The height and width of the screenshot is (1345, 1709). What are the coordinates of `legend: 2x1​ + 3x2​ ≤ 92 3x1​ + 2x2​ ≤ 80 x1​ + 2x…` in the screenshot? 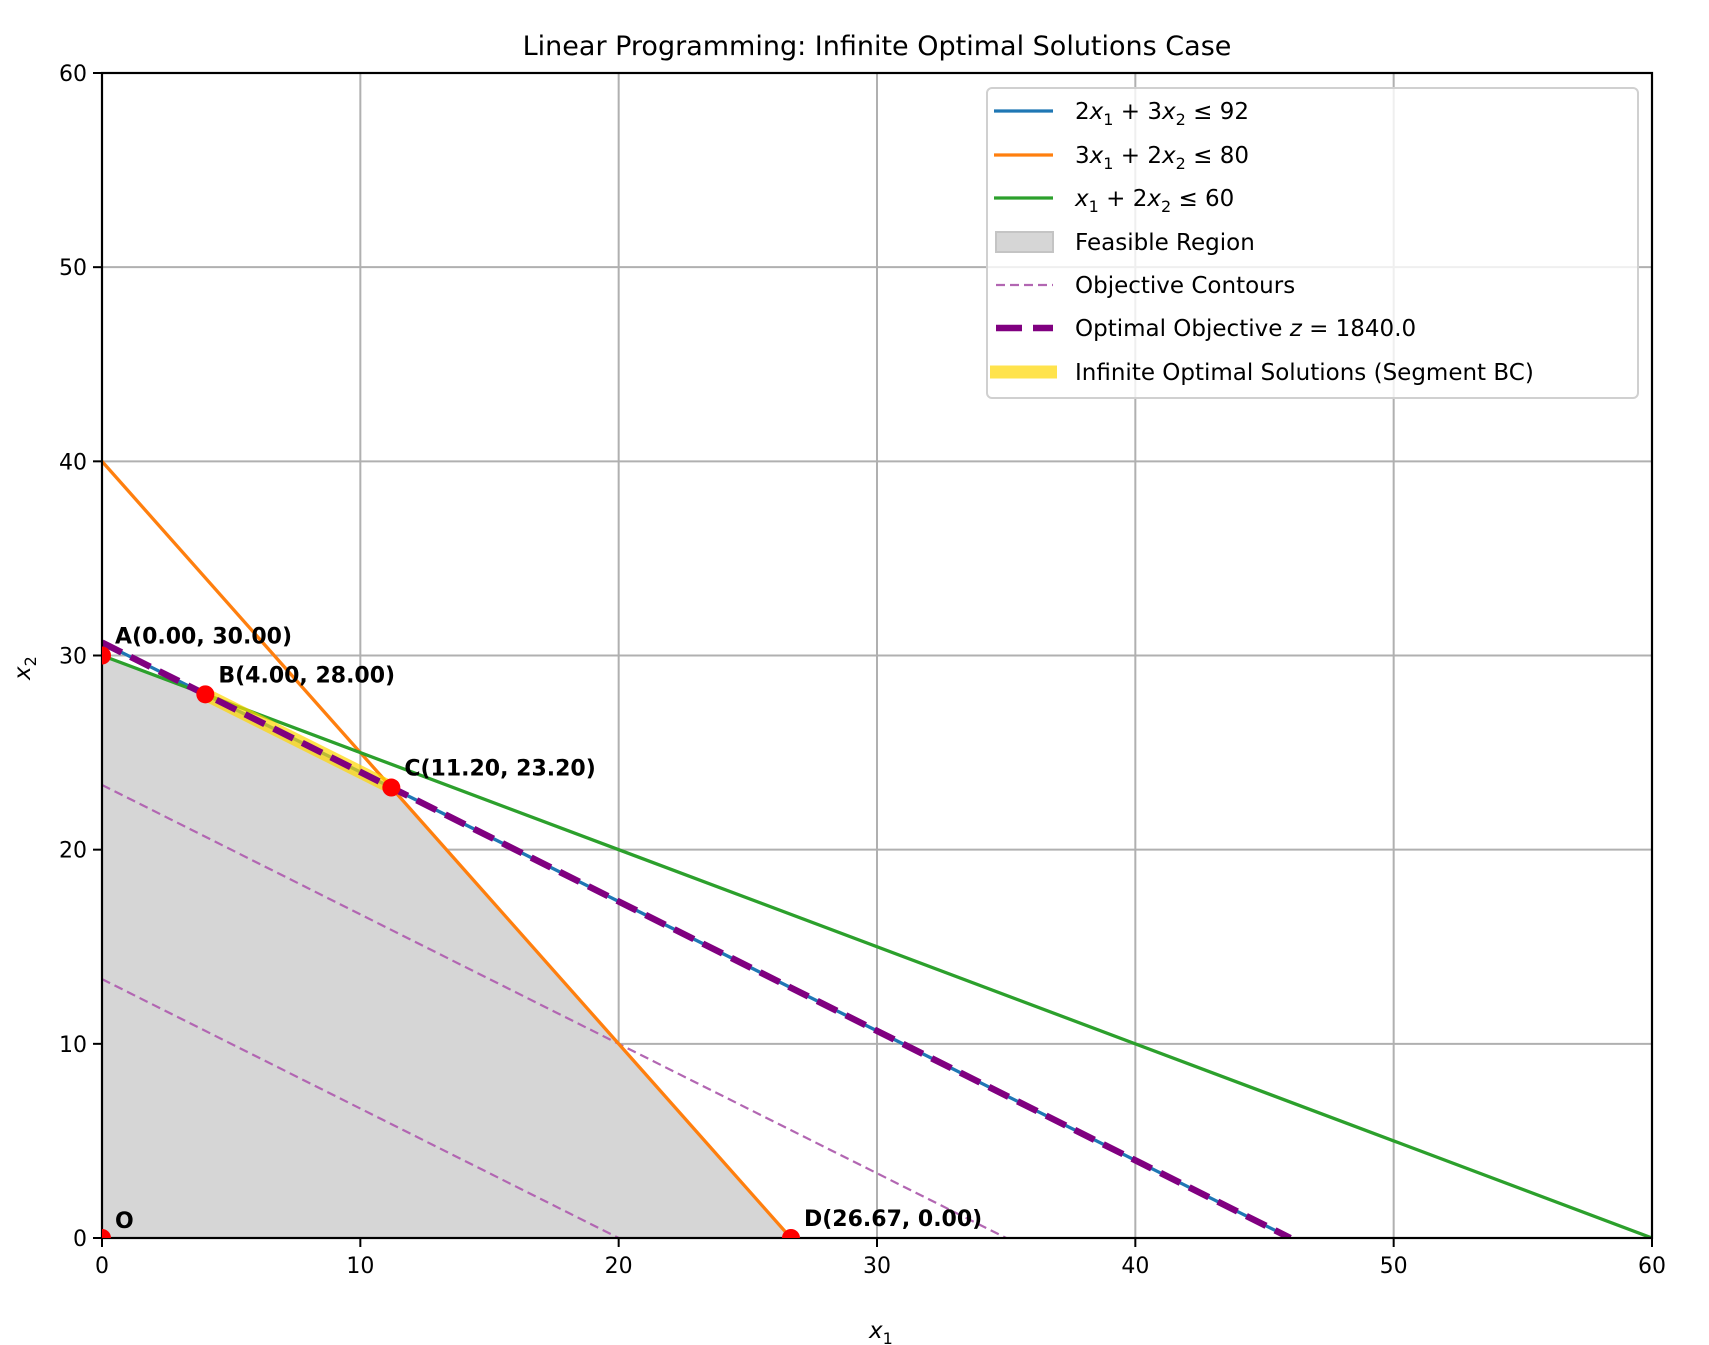 It's located at (1312, 243).